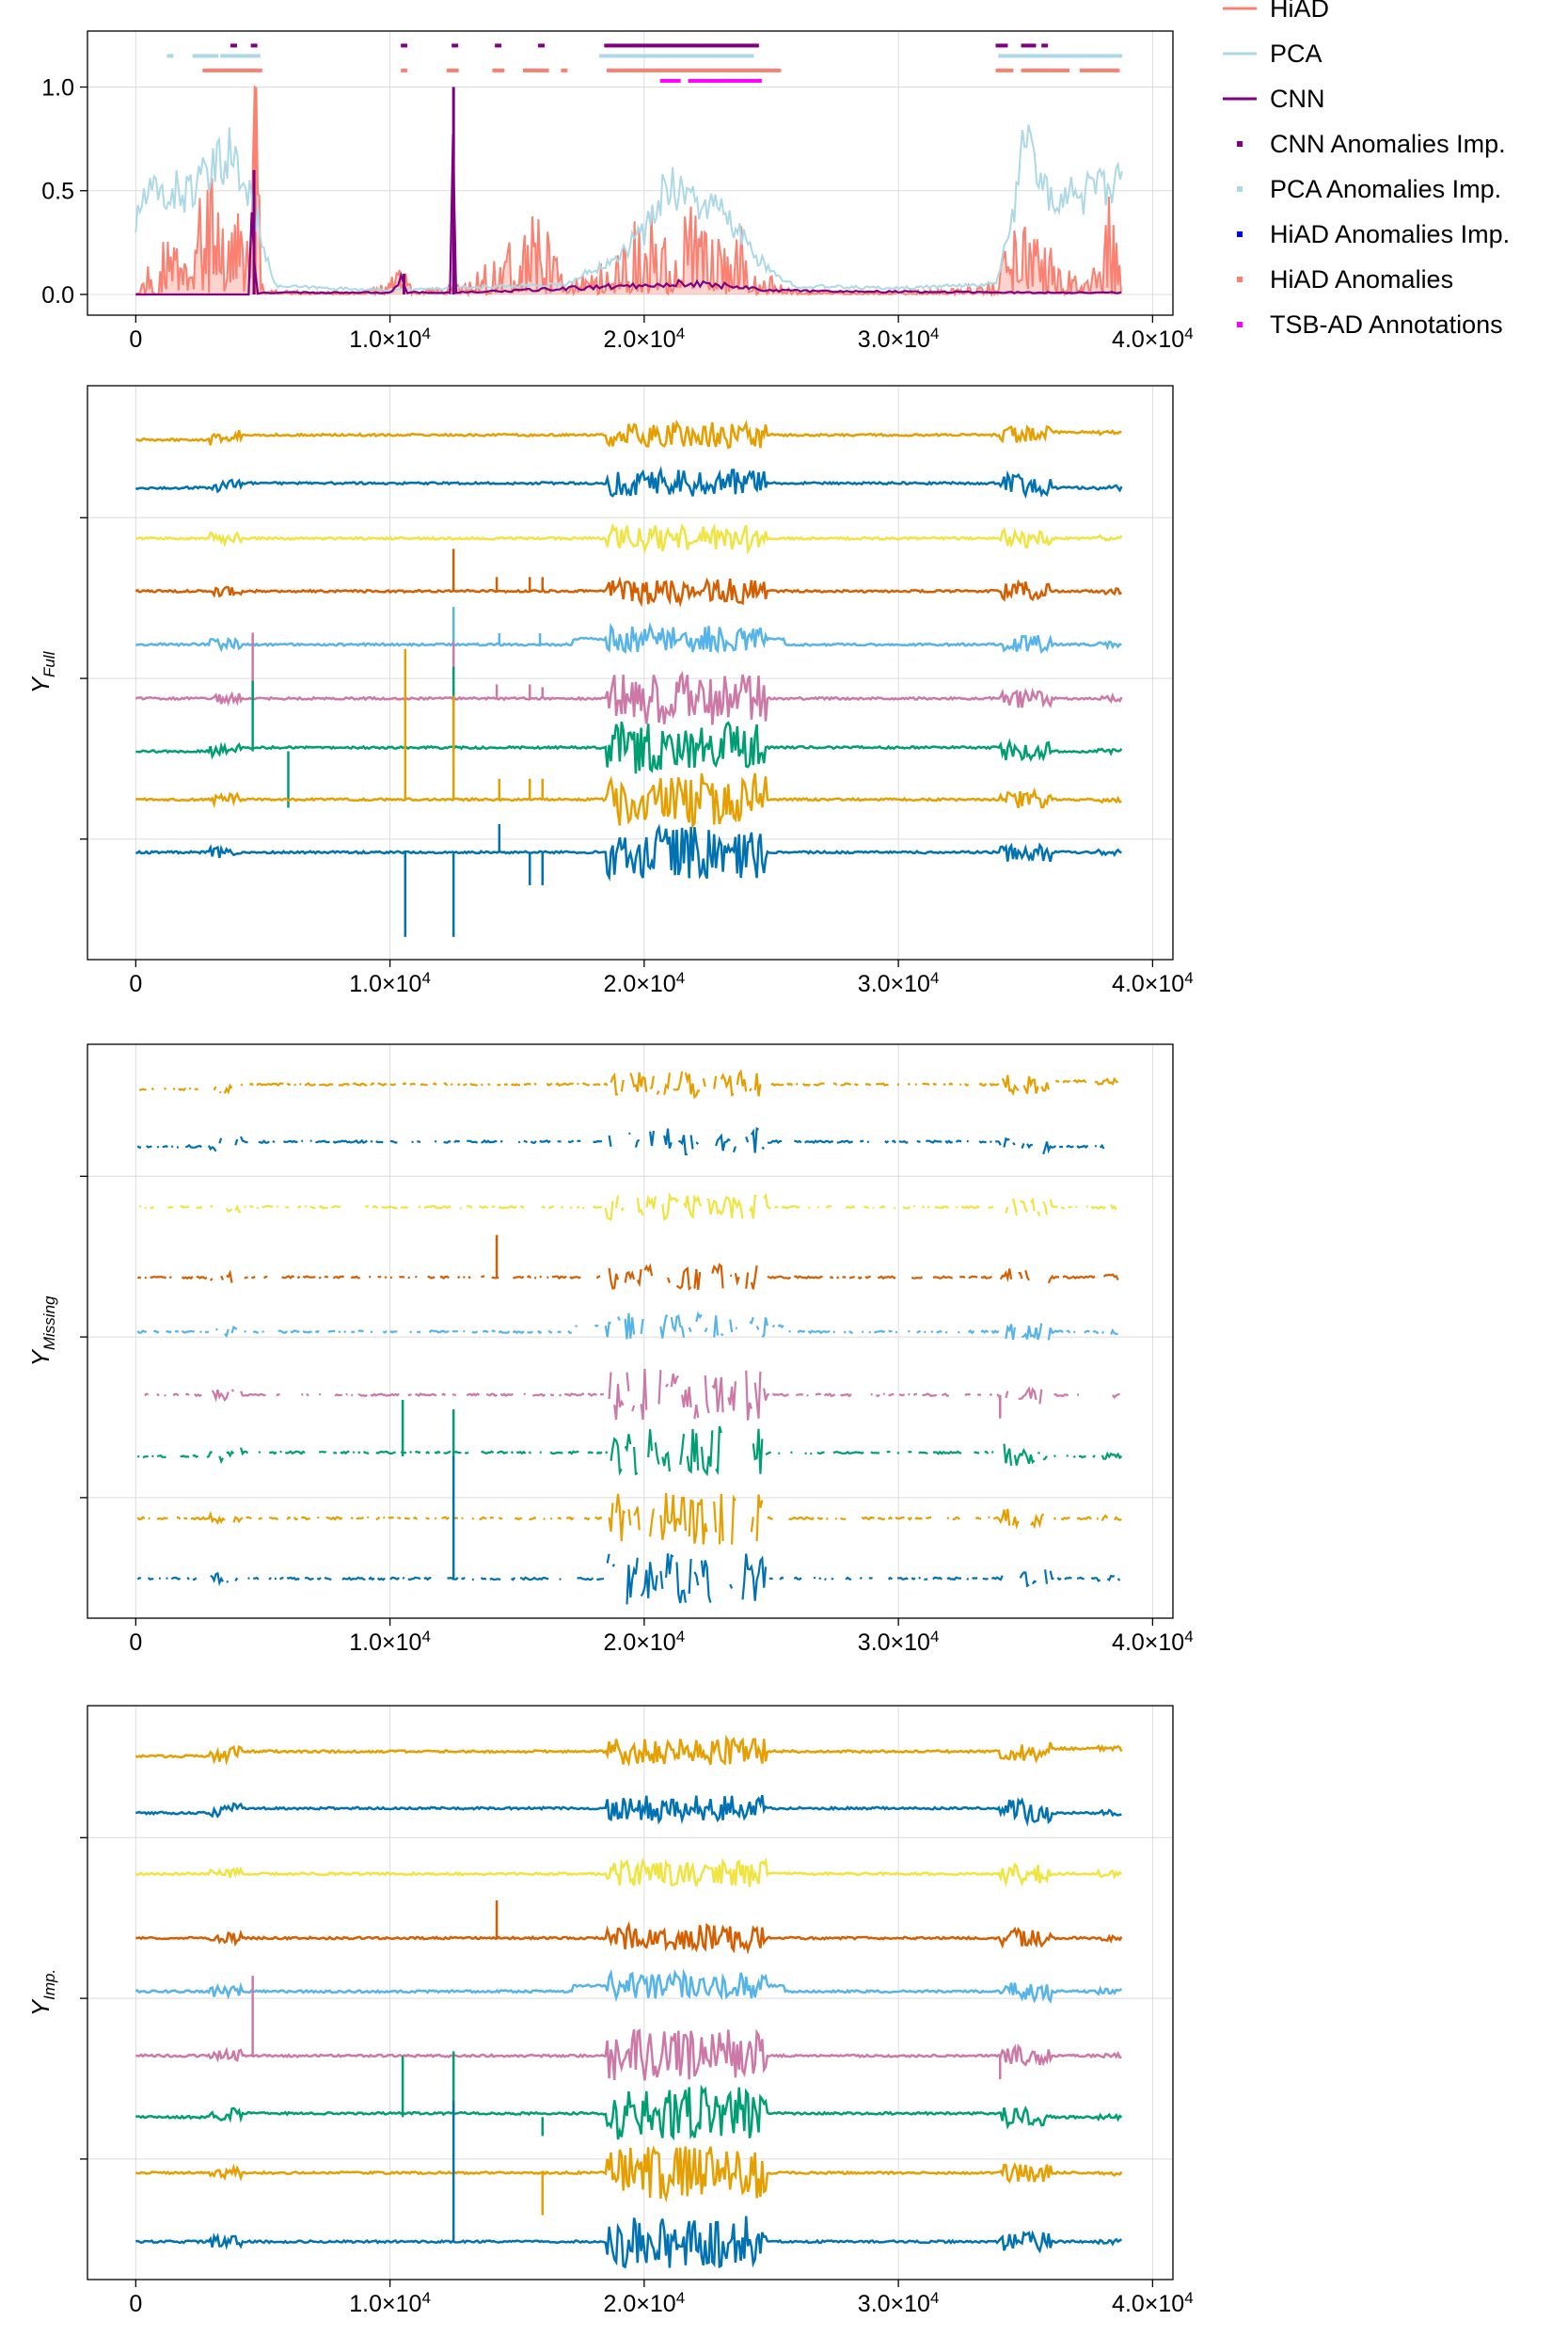 Image resolution: width=1568 pixels, height=2352 pixels. Describe the element at coordinates (135, 1642) in the screenshot. I see `x-tick-label: 0` at that location.